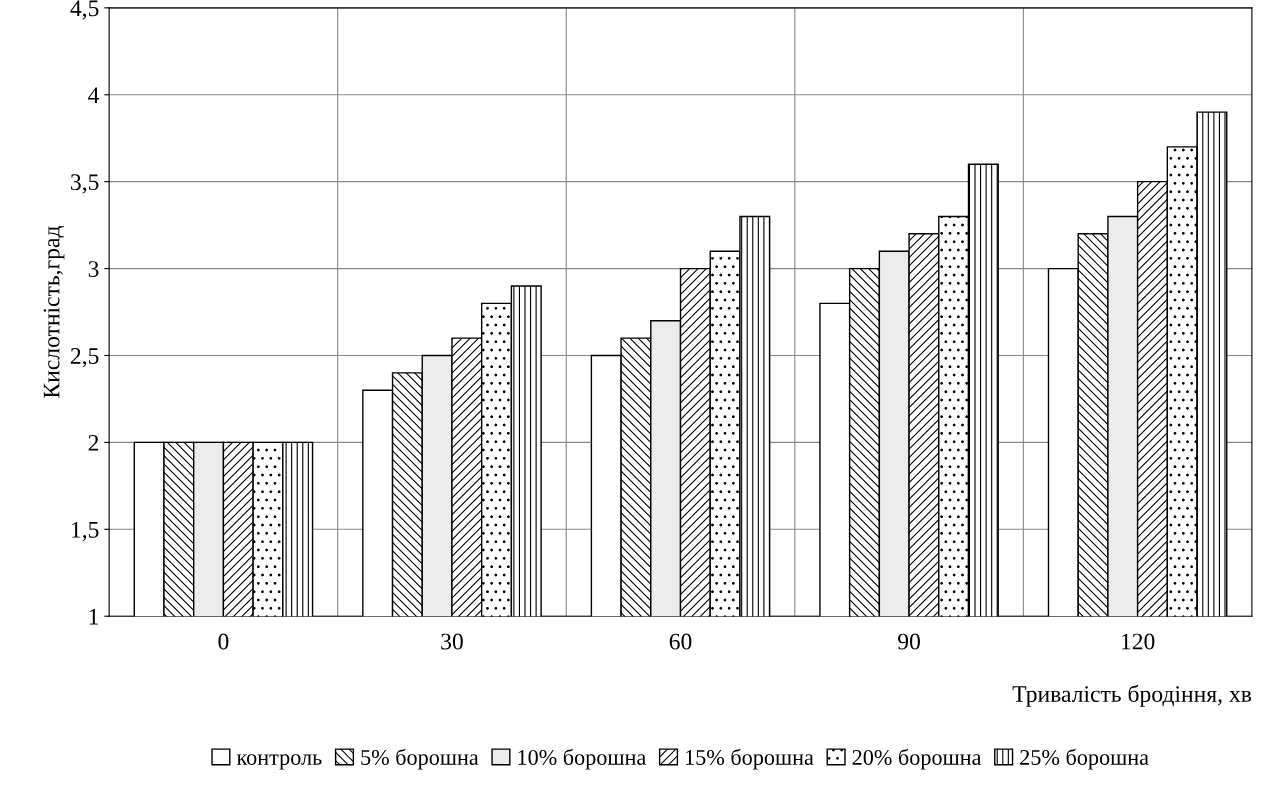 Image resolution: width=1284 pixels, height=785 pixels. I want to click on legend-label: 10% борошна, so click(582, 759).